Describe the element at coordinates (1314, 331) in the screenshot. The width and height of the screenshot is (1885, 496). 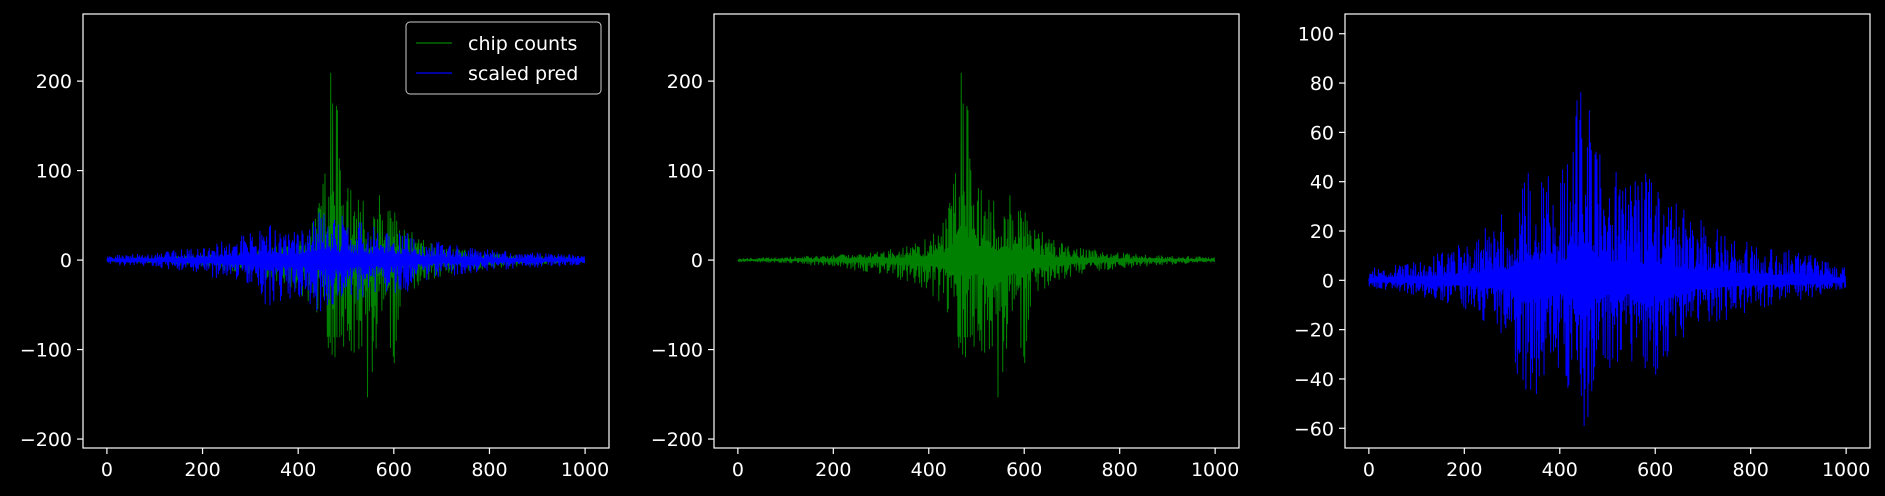
I see `y-tick-label: −20` at that location.